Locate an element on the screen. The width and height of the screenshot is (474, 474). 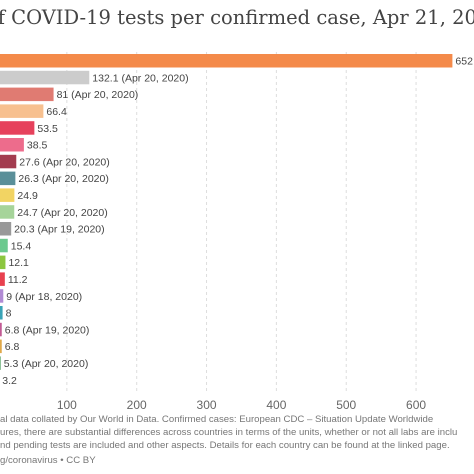
bar-value-label: 24.7 (Apr 20, 2020) is located at coordinates (62, 213).